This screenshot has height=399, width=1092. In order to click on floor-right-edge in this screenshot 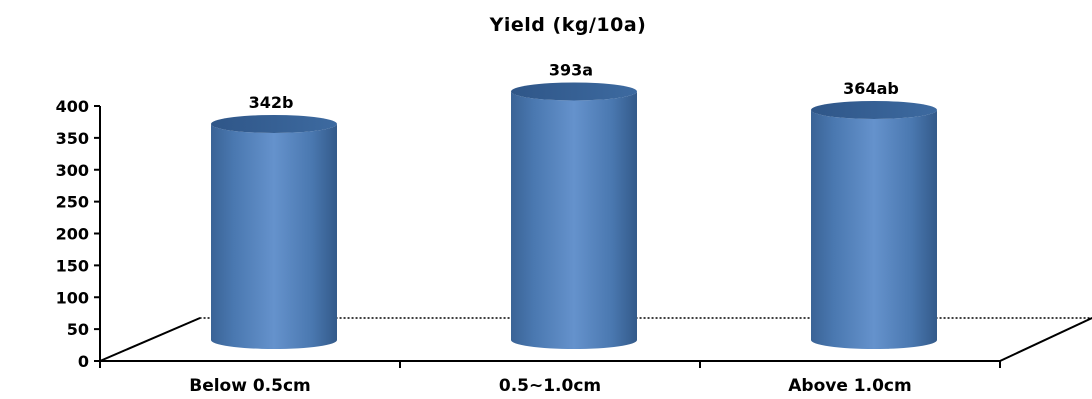, I will do `click(1045, 339)`.